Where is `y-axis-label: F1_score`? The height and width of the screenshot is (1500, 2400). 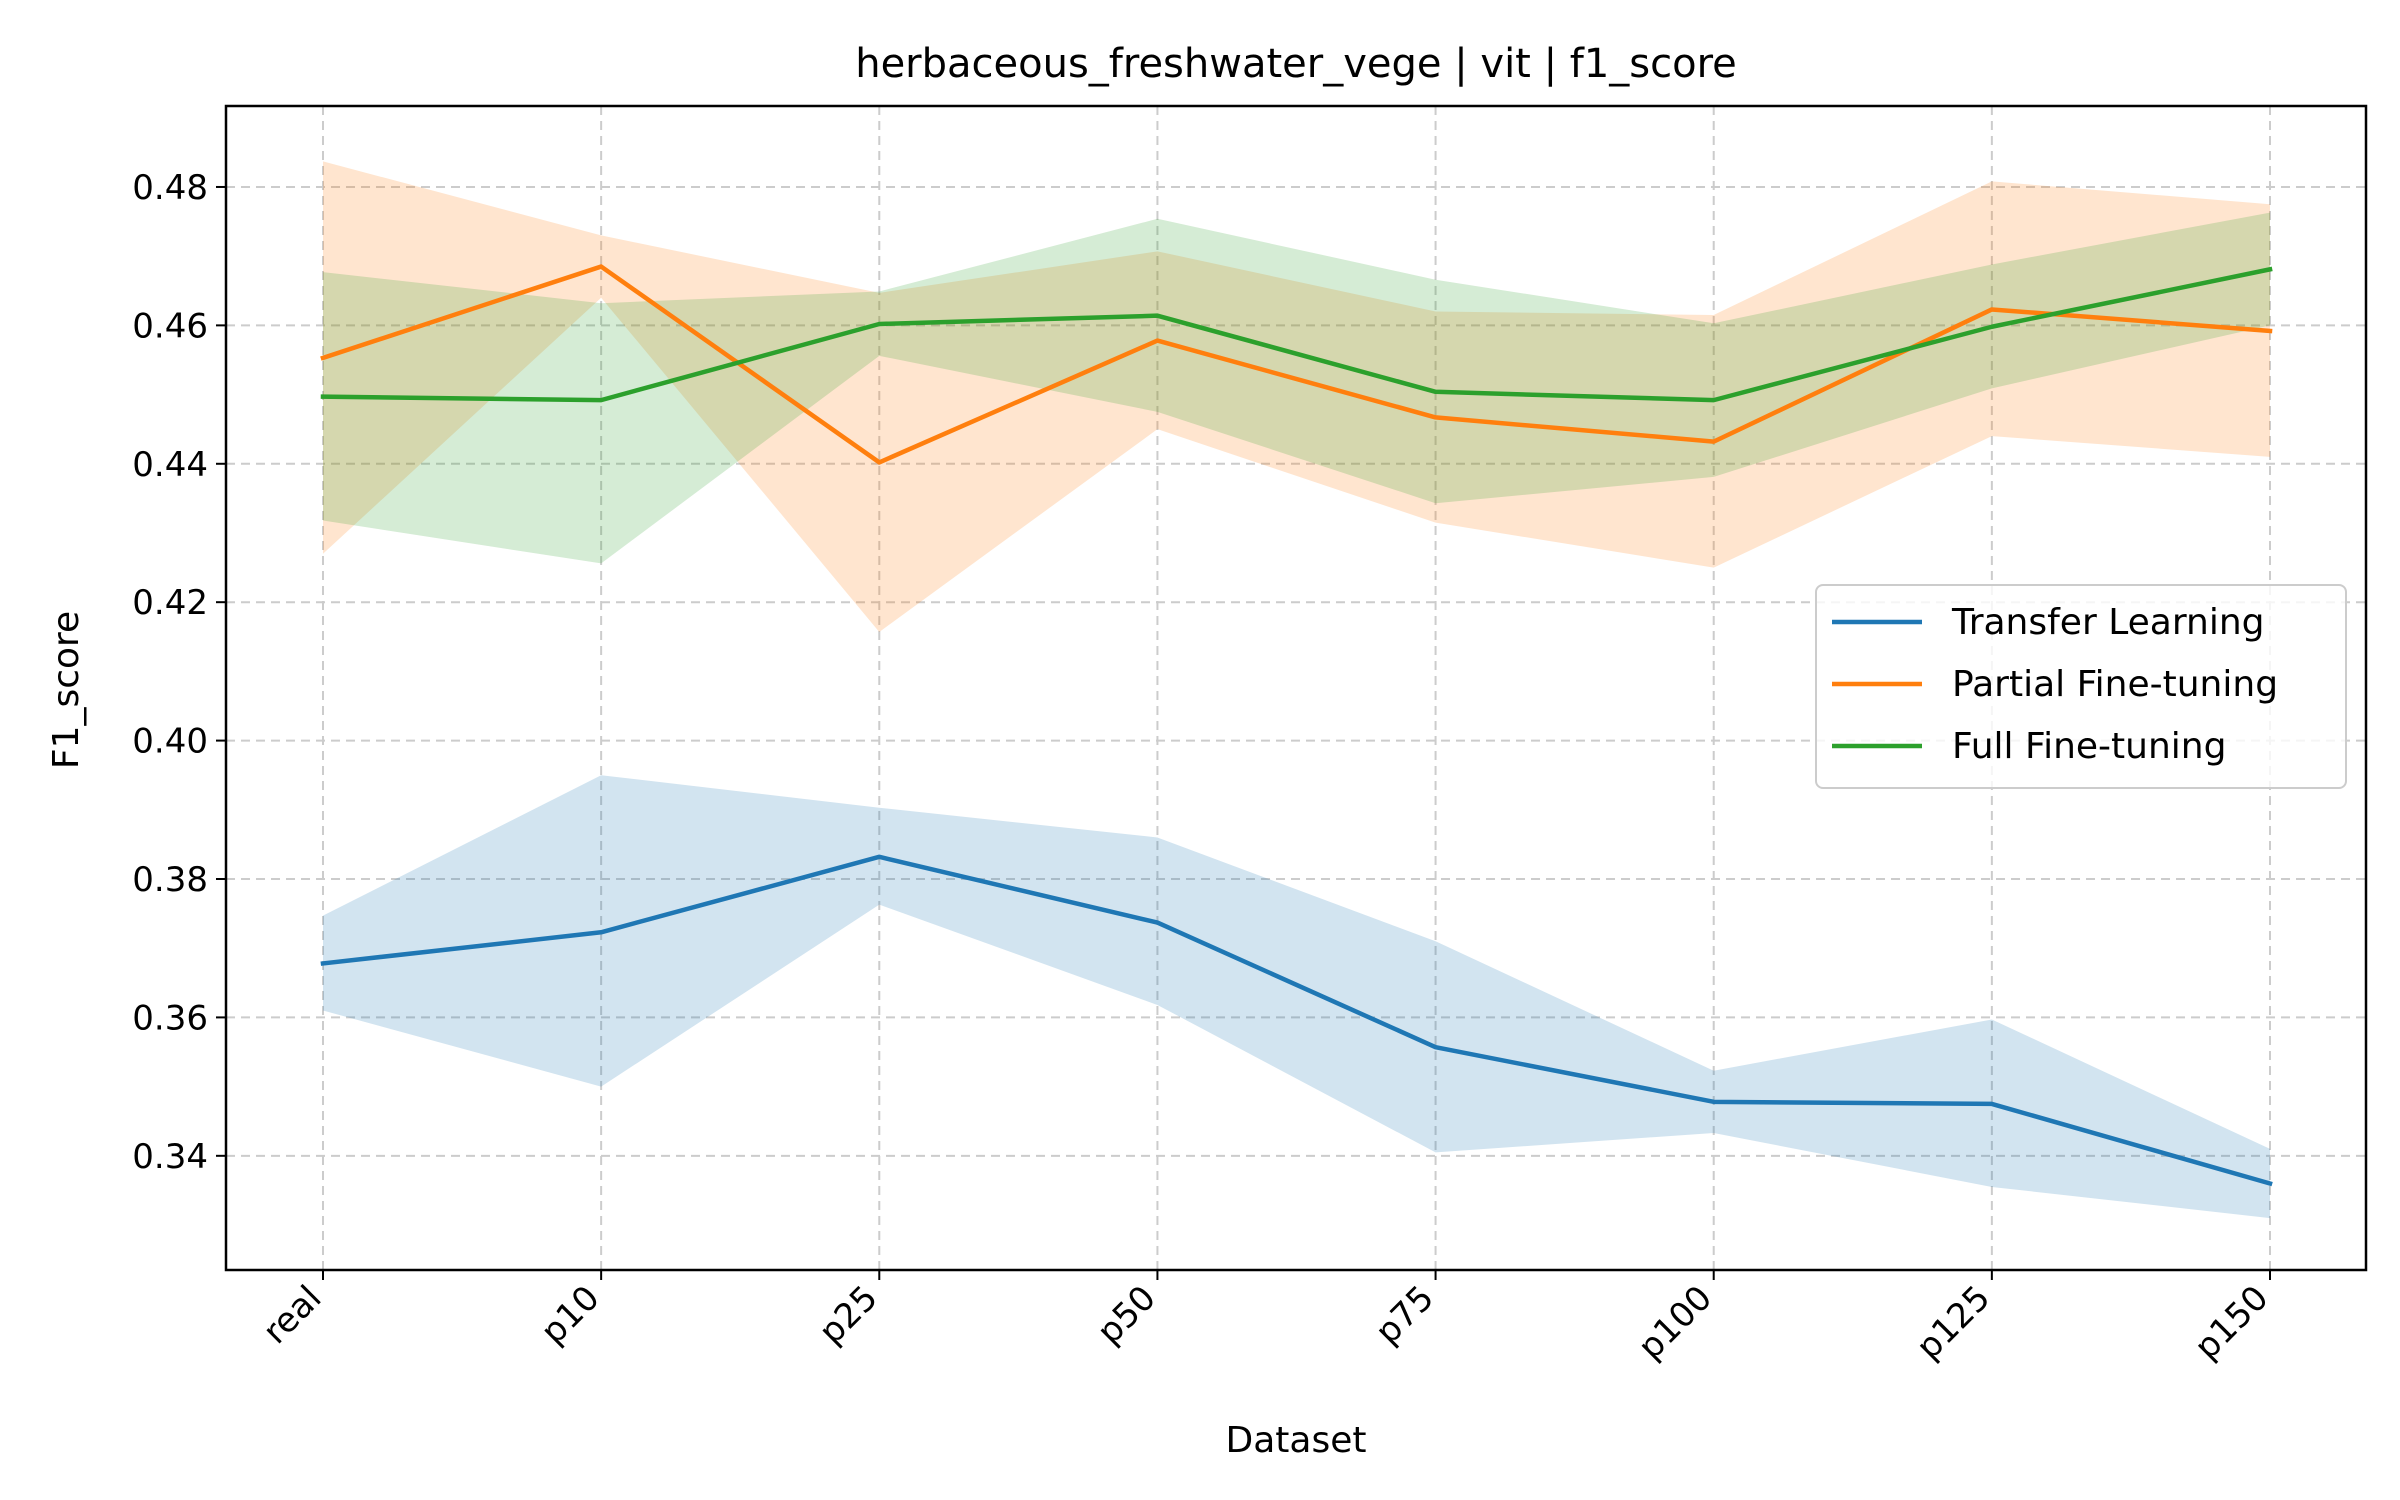
y-axis-label: F1_score is located at coordinates (66, 690).